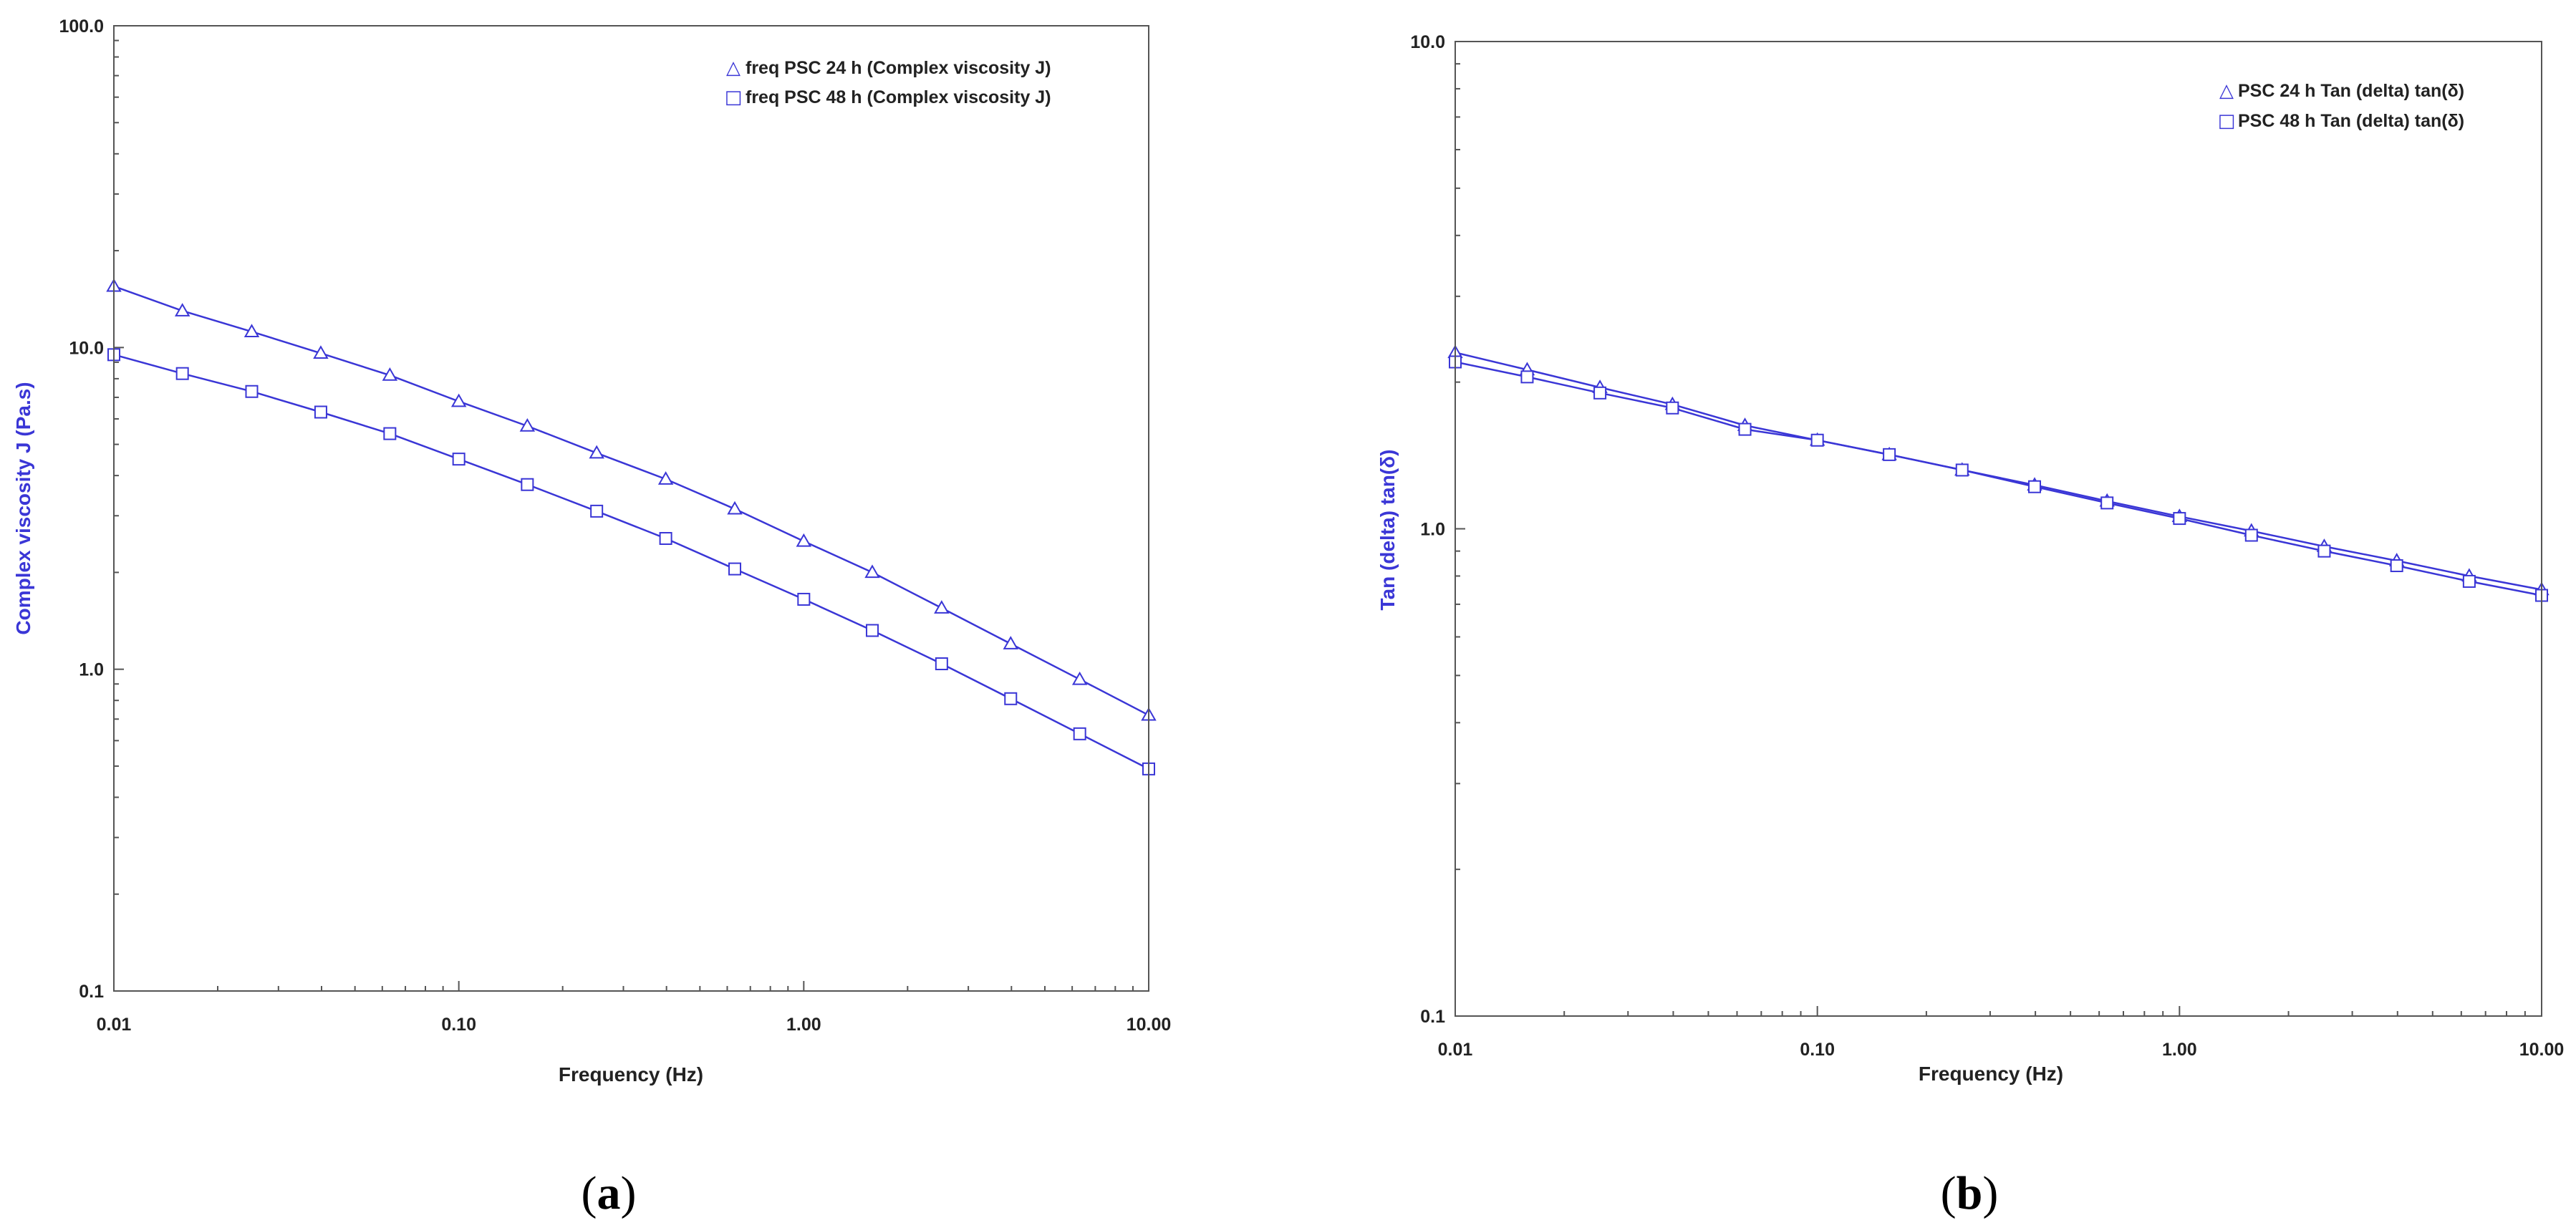  Describe the element at coordinates (2227, 121) in the screenshot. I see `legend-marker-b-1: □` at that location.